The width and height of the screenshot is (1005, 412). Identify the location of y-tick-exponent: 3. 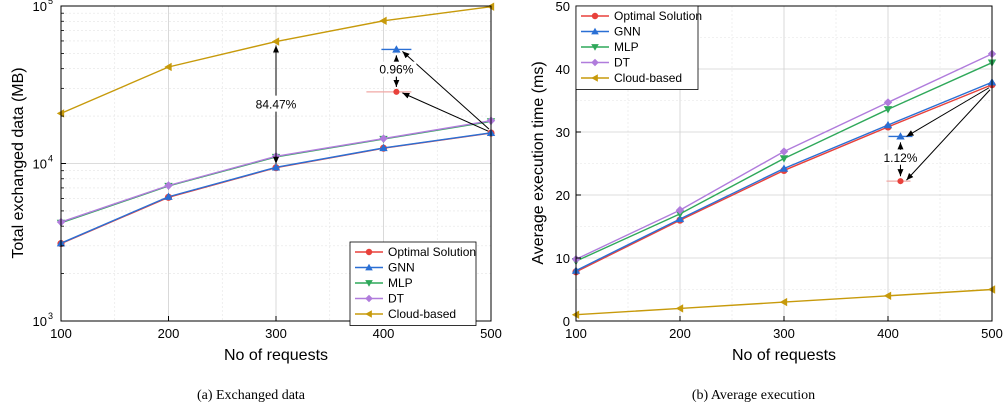
(50, 316).